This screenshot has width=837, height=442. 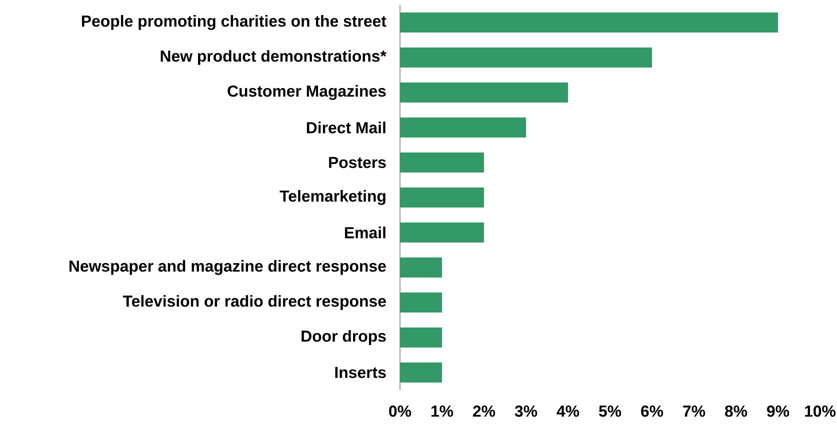 What do you see at coordinates (360, 372) in the screenshot?
I see `y-tick-label: Inserts` at bounding box center [360, 372].